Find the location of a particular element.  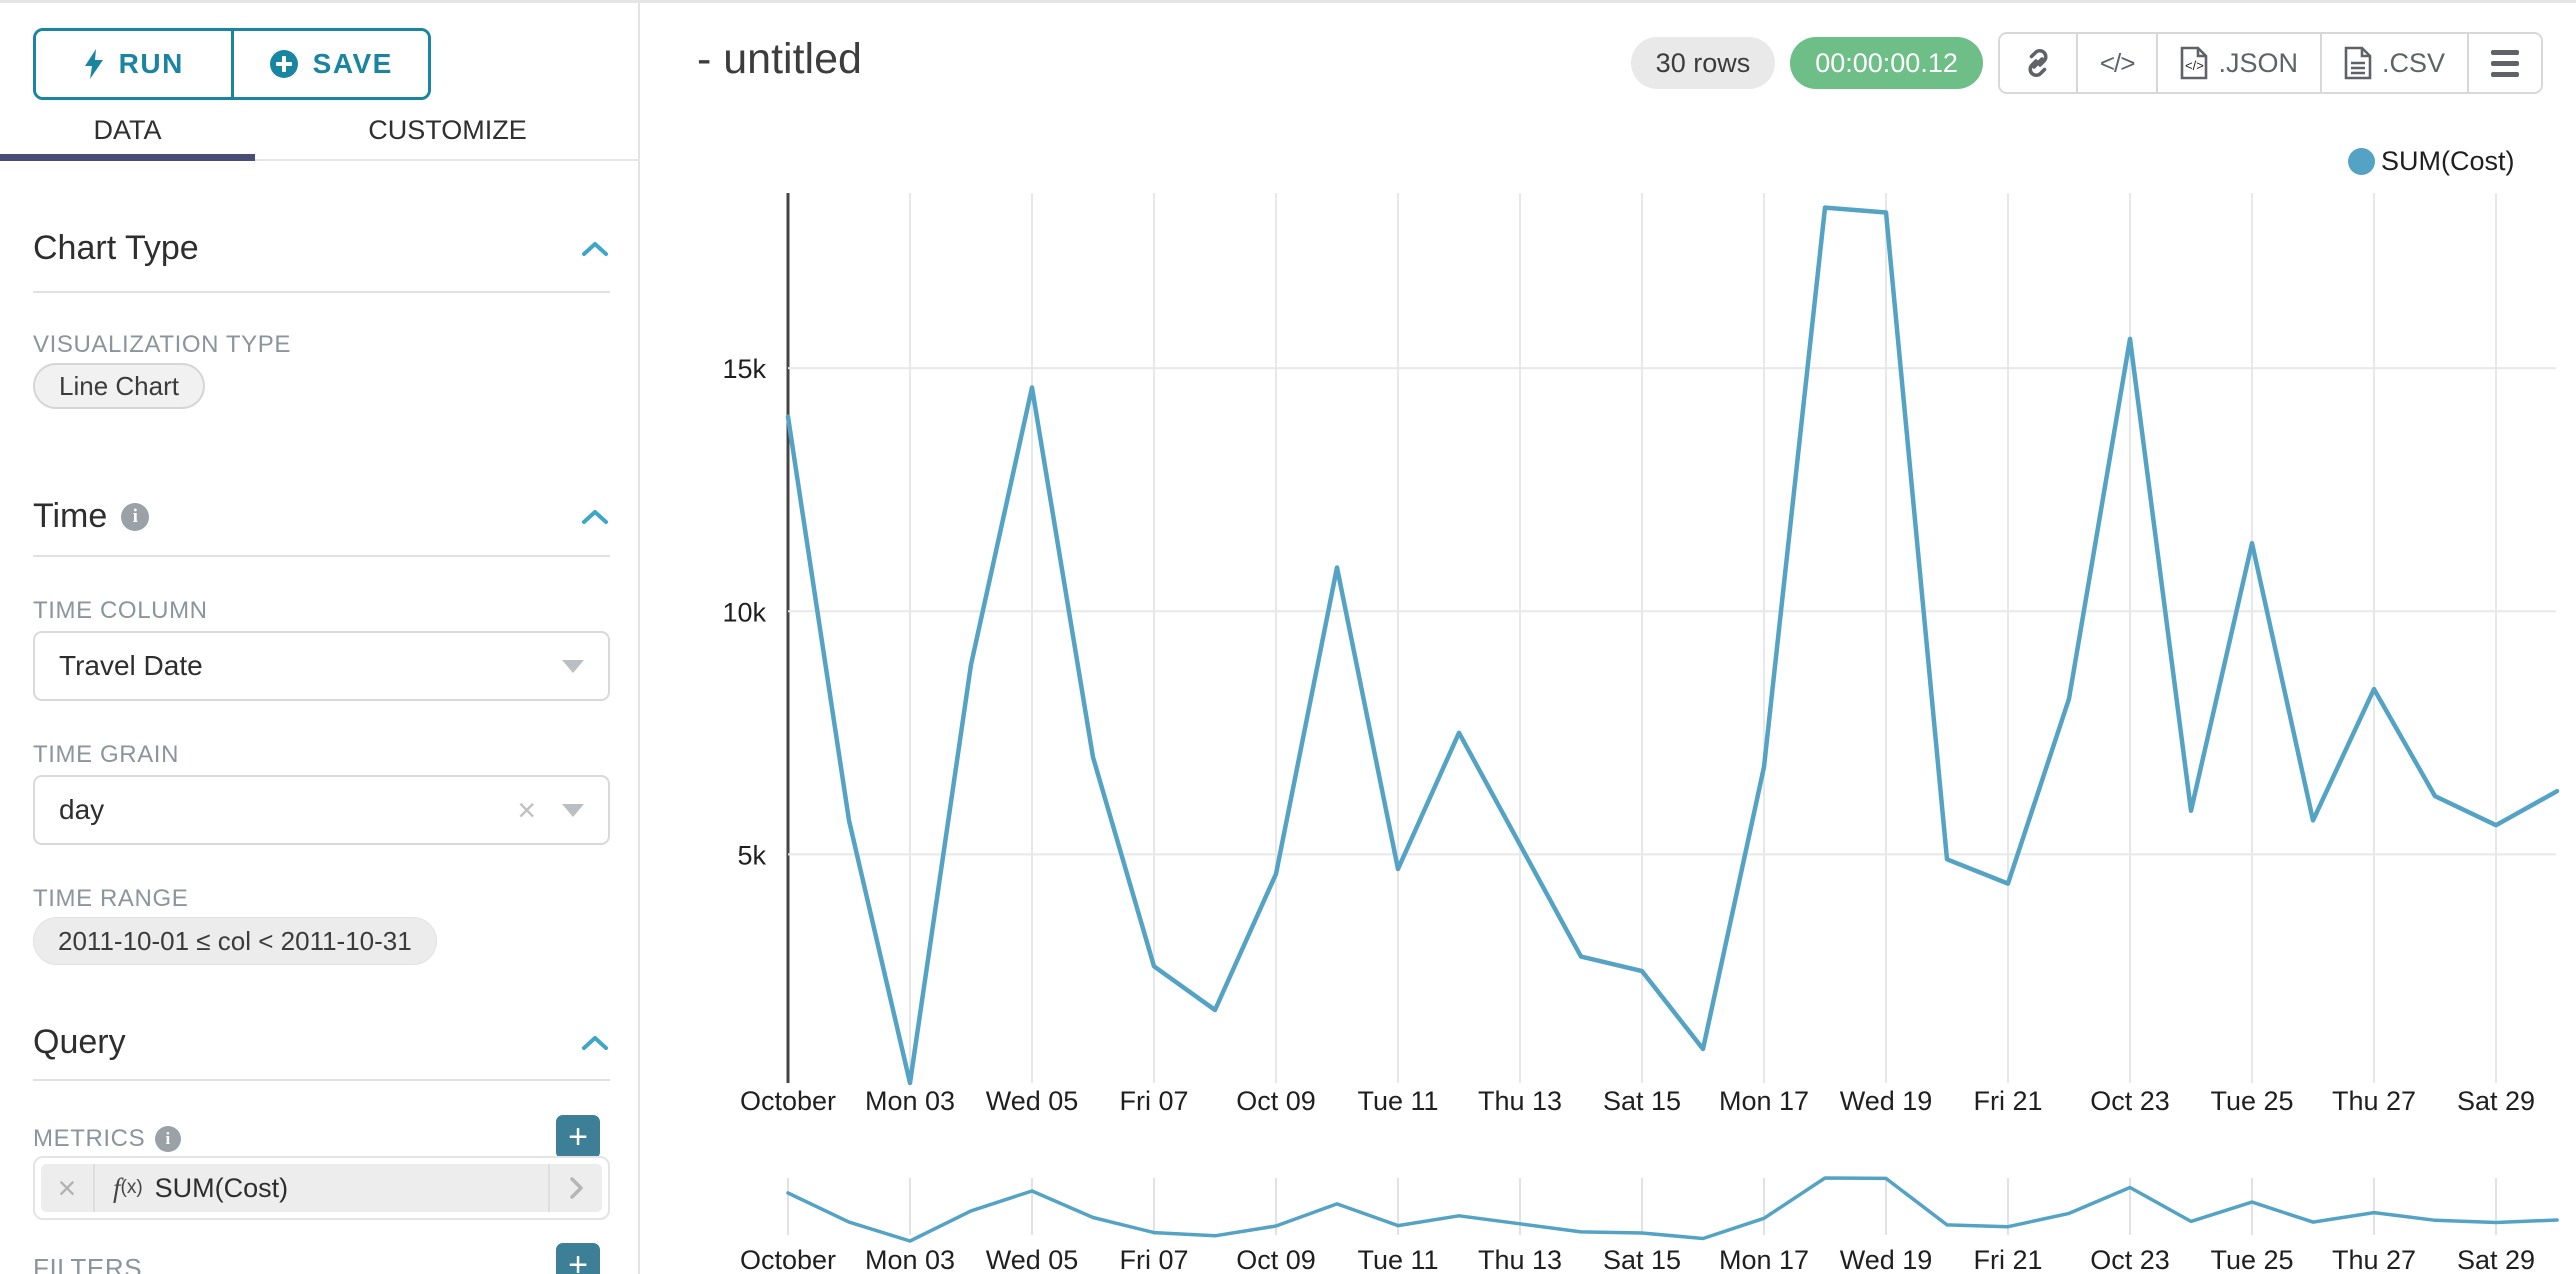

legend-series-label: SUM(Cost) is located at coordinates (2448, 161).